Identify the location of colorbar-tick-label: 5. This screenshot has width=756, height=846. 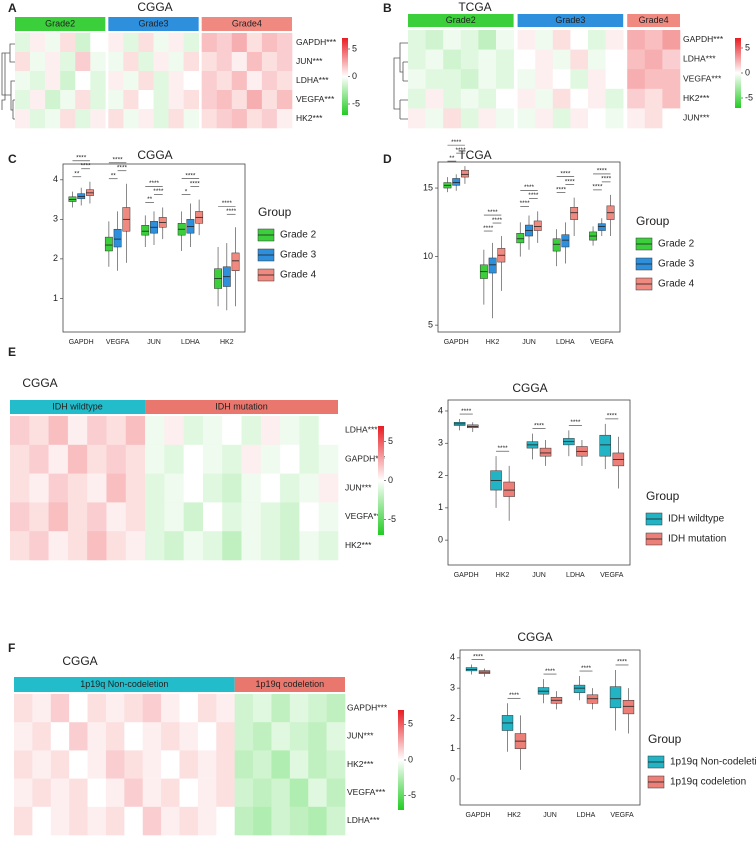
(354, 48).